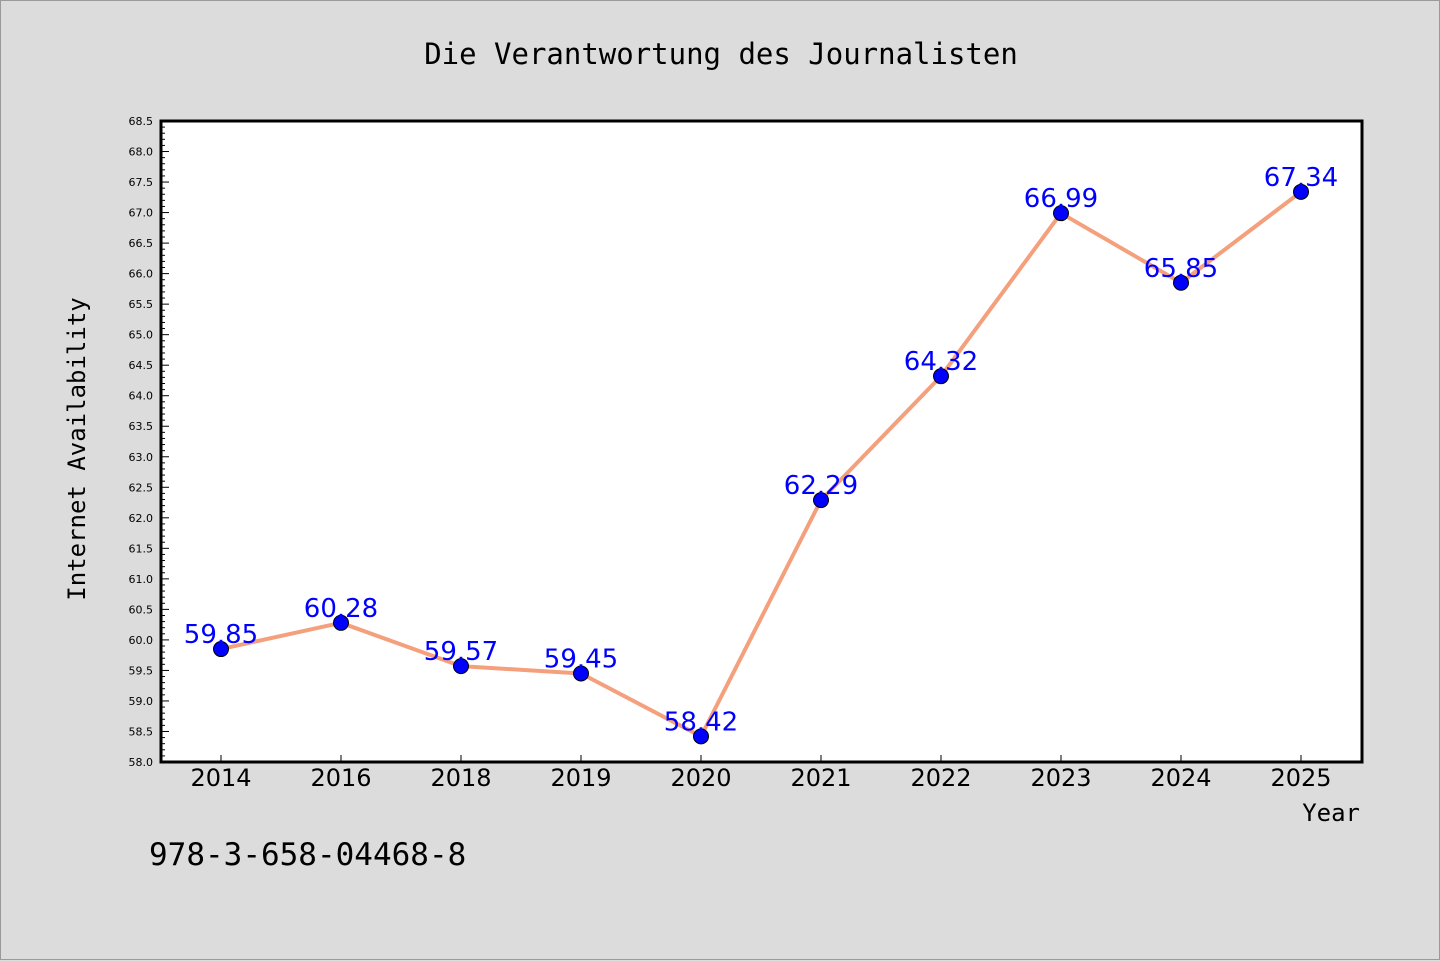 Image resolution: width=1440 pixels, height=961 pixels. Describe the element at coordinates (820, 778) in the screenshot. I see `x-tick-label: 2021` at that location.